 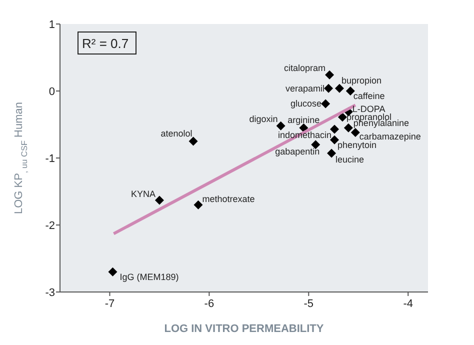 I want to click on y-tick-label: -3, so click(x=50, y=293).